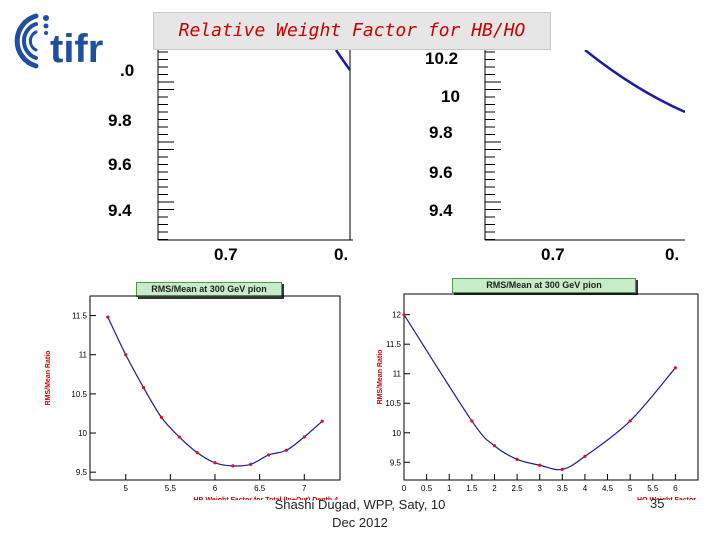  I want to click on chart1-ylabel: RMS/Mean Ratio, so click(48, 378).